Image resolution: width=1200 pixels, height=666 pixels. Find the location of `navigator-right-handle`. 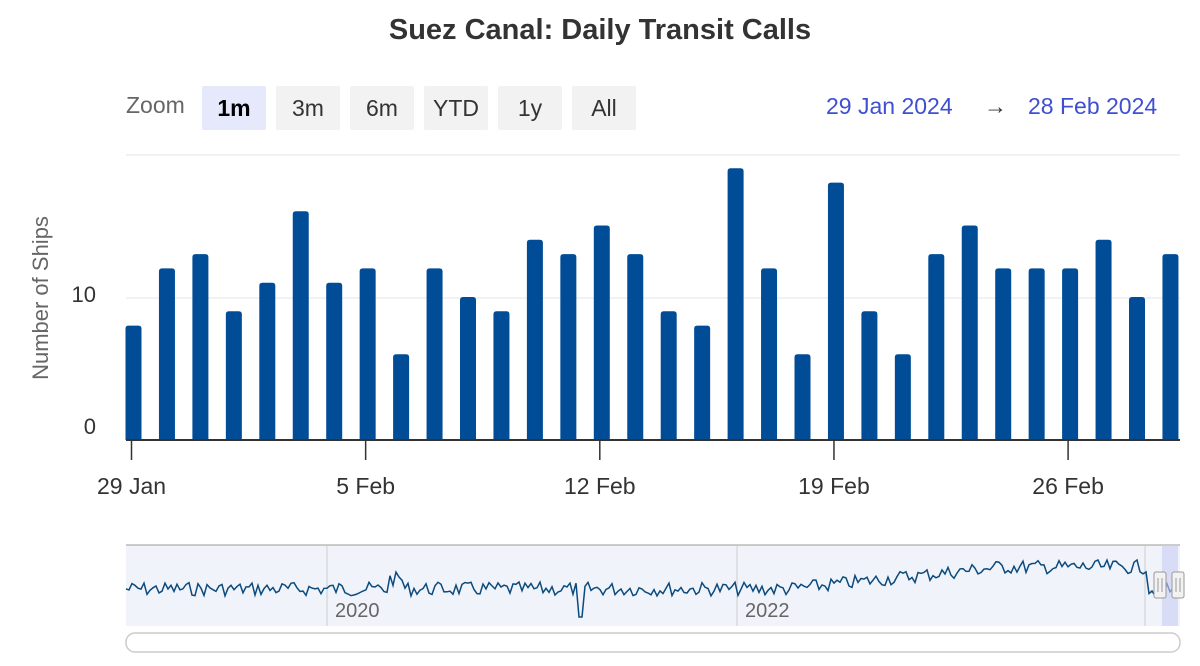

navigator-right-handle is located at coordinates (1178, 585).